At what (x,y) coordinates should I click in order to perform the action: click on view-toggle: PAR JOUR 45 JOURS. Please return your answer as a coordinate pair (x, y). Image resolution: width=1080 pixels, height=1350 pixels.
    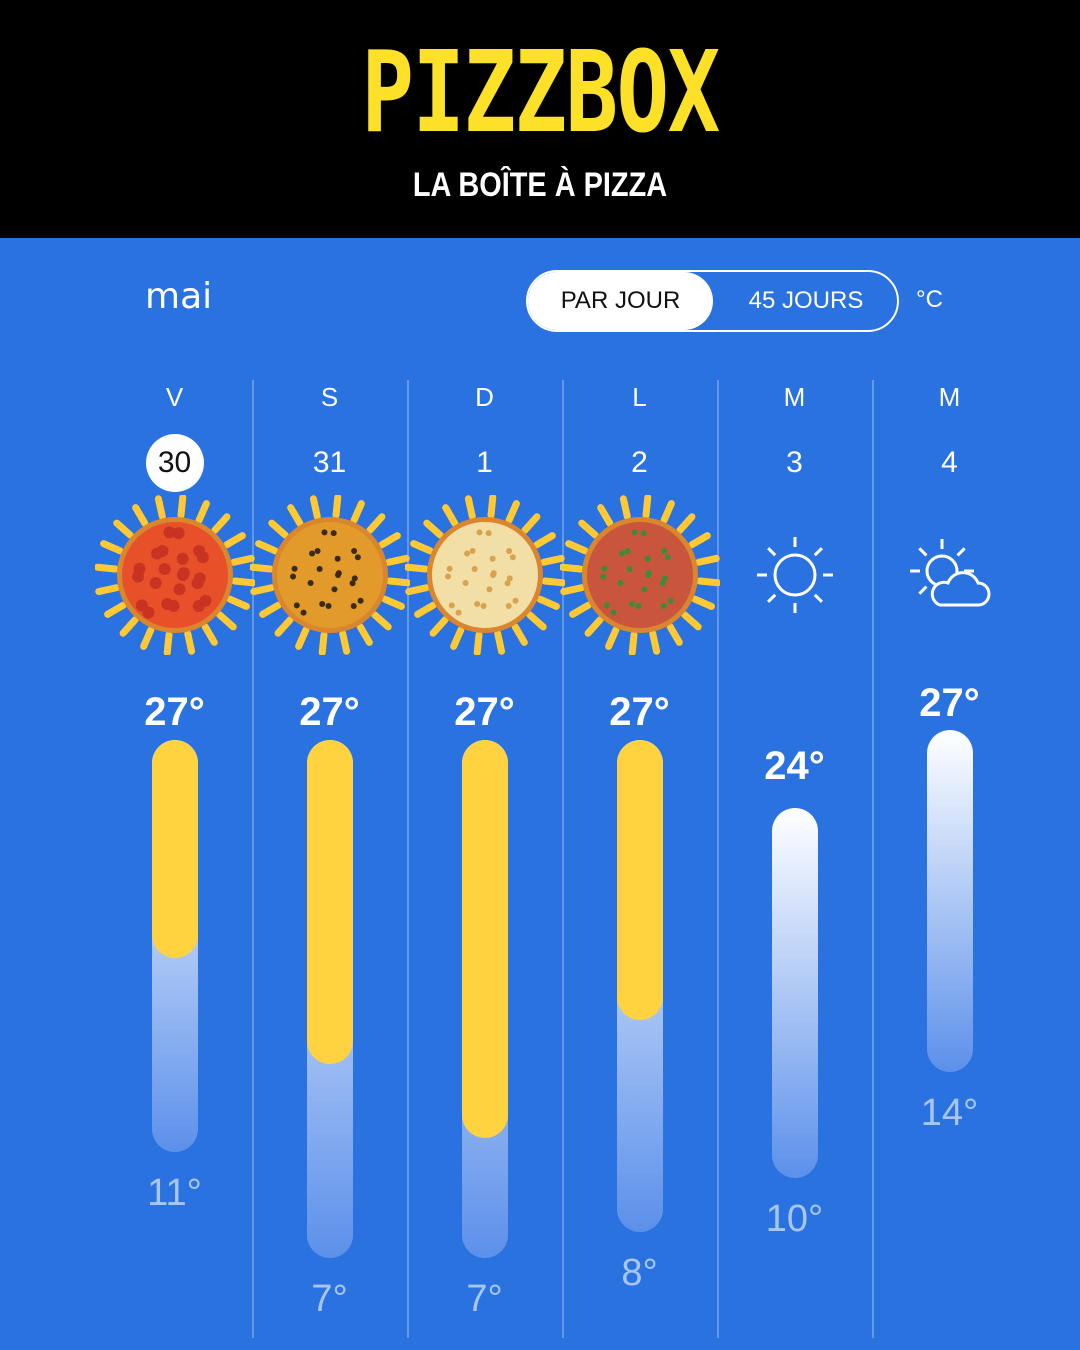
    Looking at the image, I should click on (712, 301).